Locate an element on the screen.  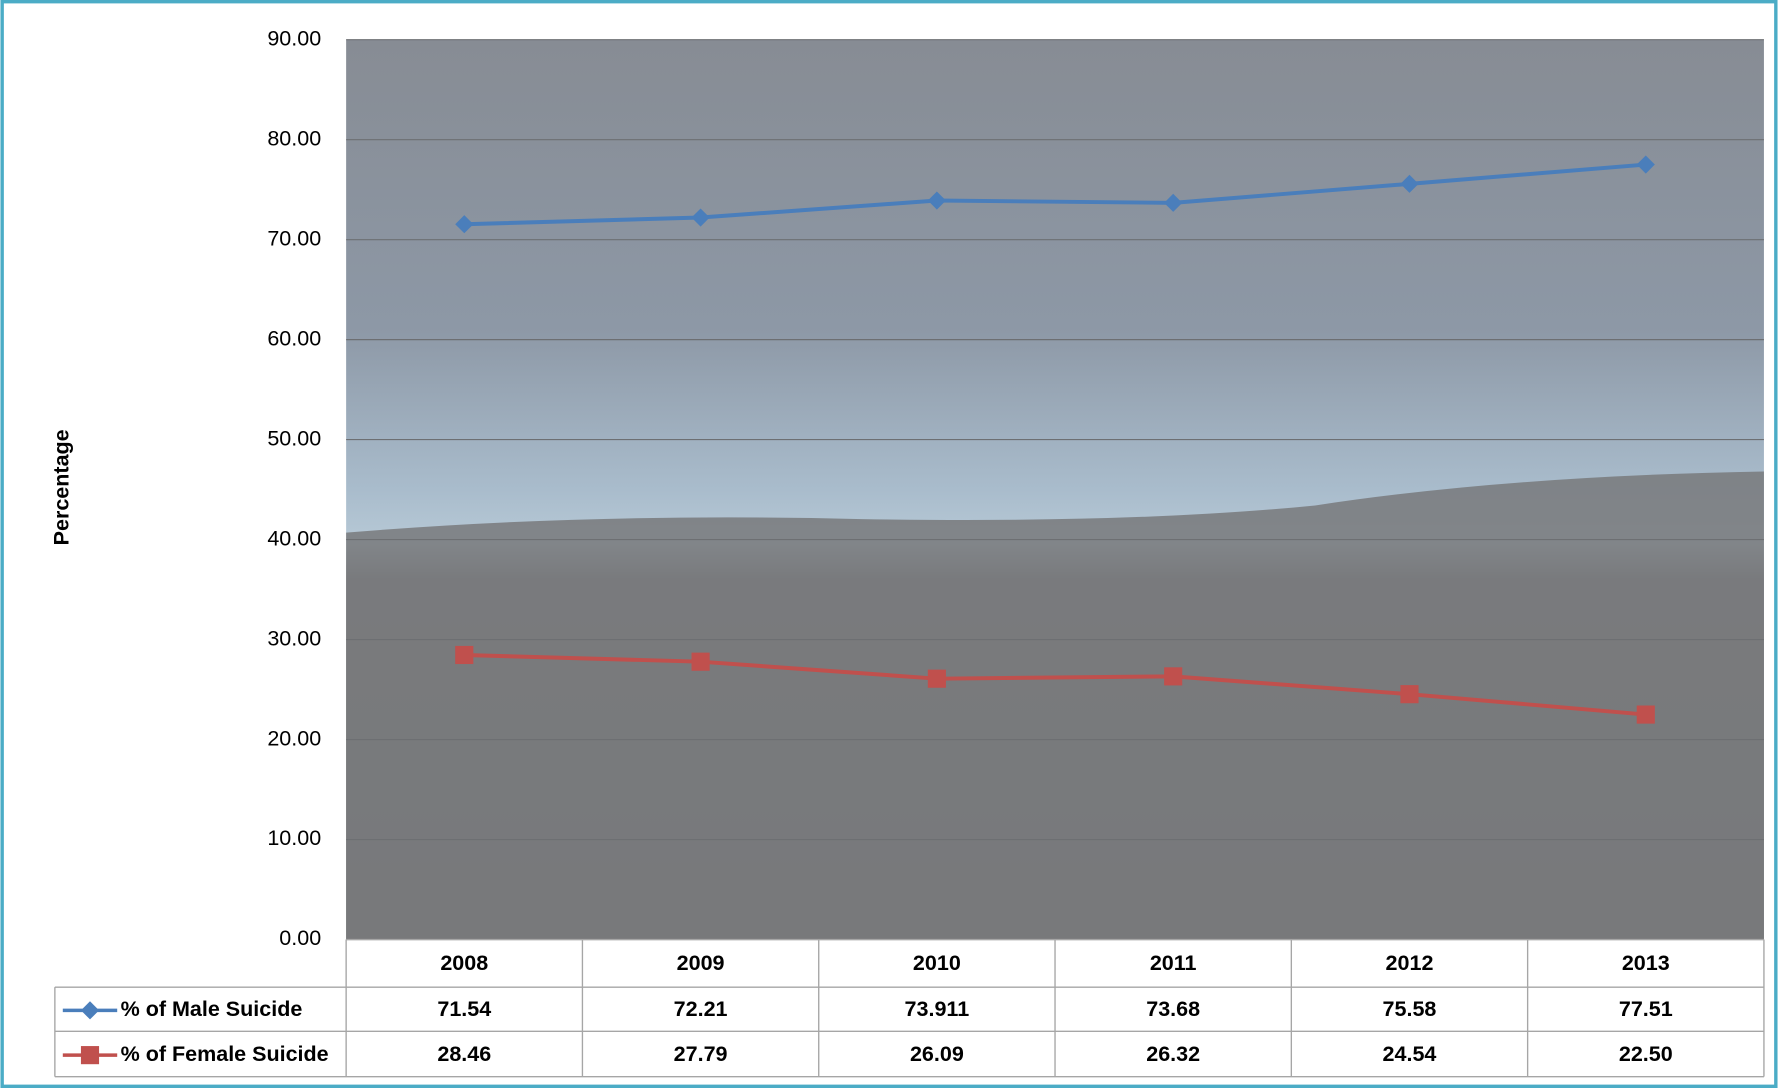
table-value: 26.09 is located at coordinates (937, 1054).